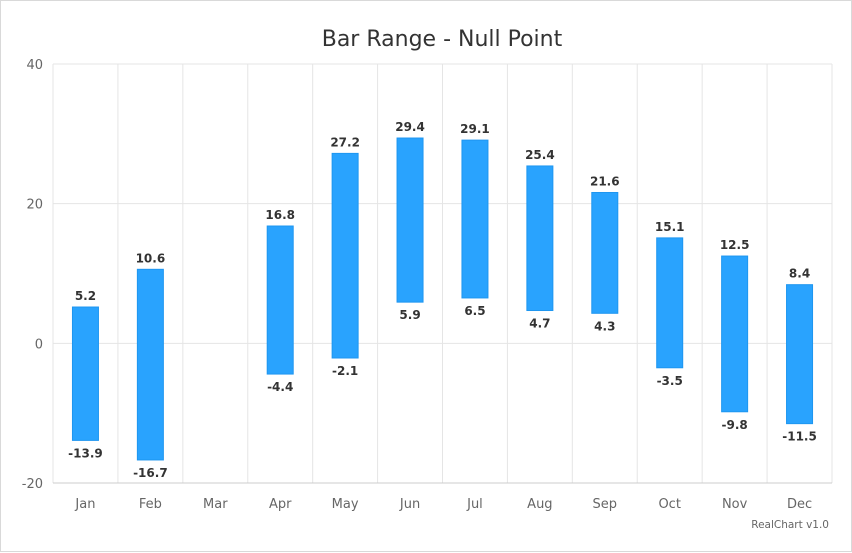 The height and width of the screenshot is (553, 852). I want to click on y-tick-label: 40, so click(34, 65).